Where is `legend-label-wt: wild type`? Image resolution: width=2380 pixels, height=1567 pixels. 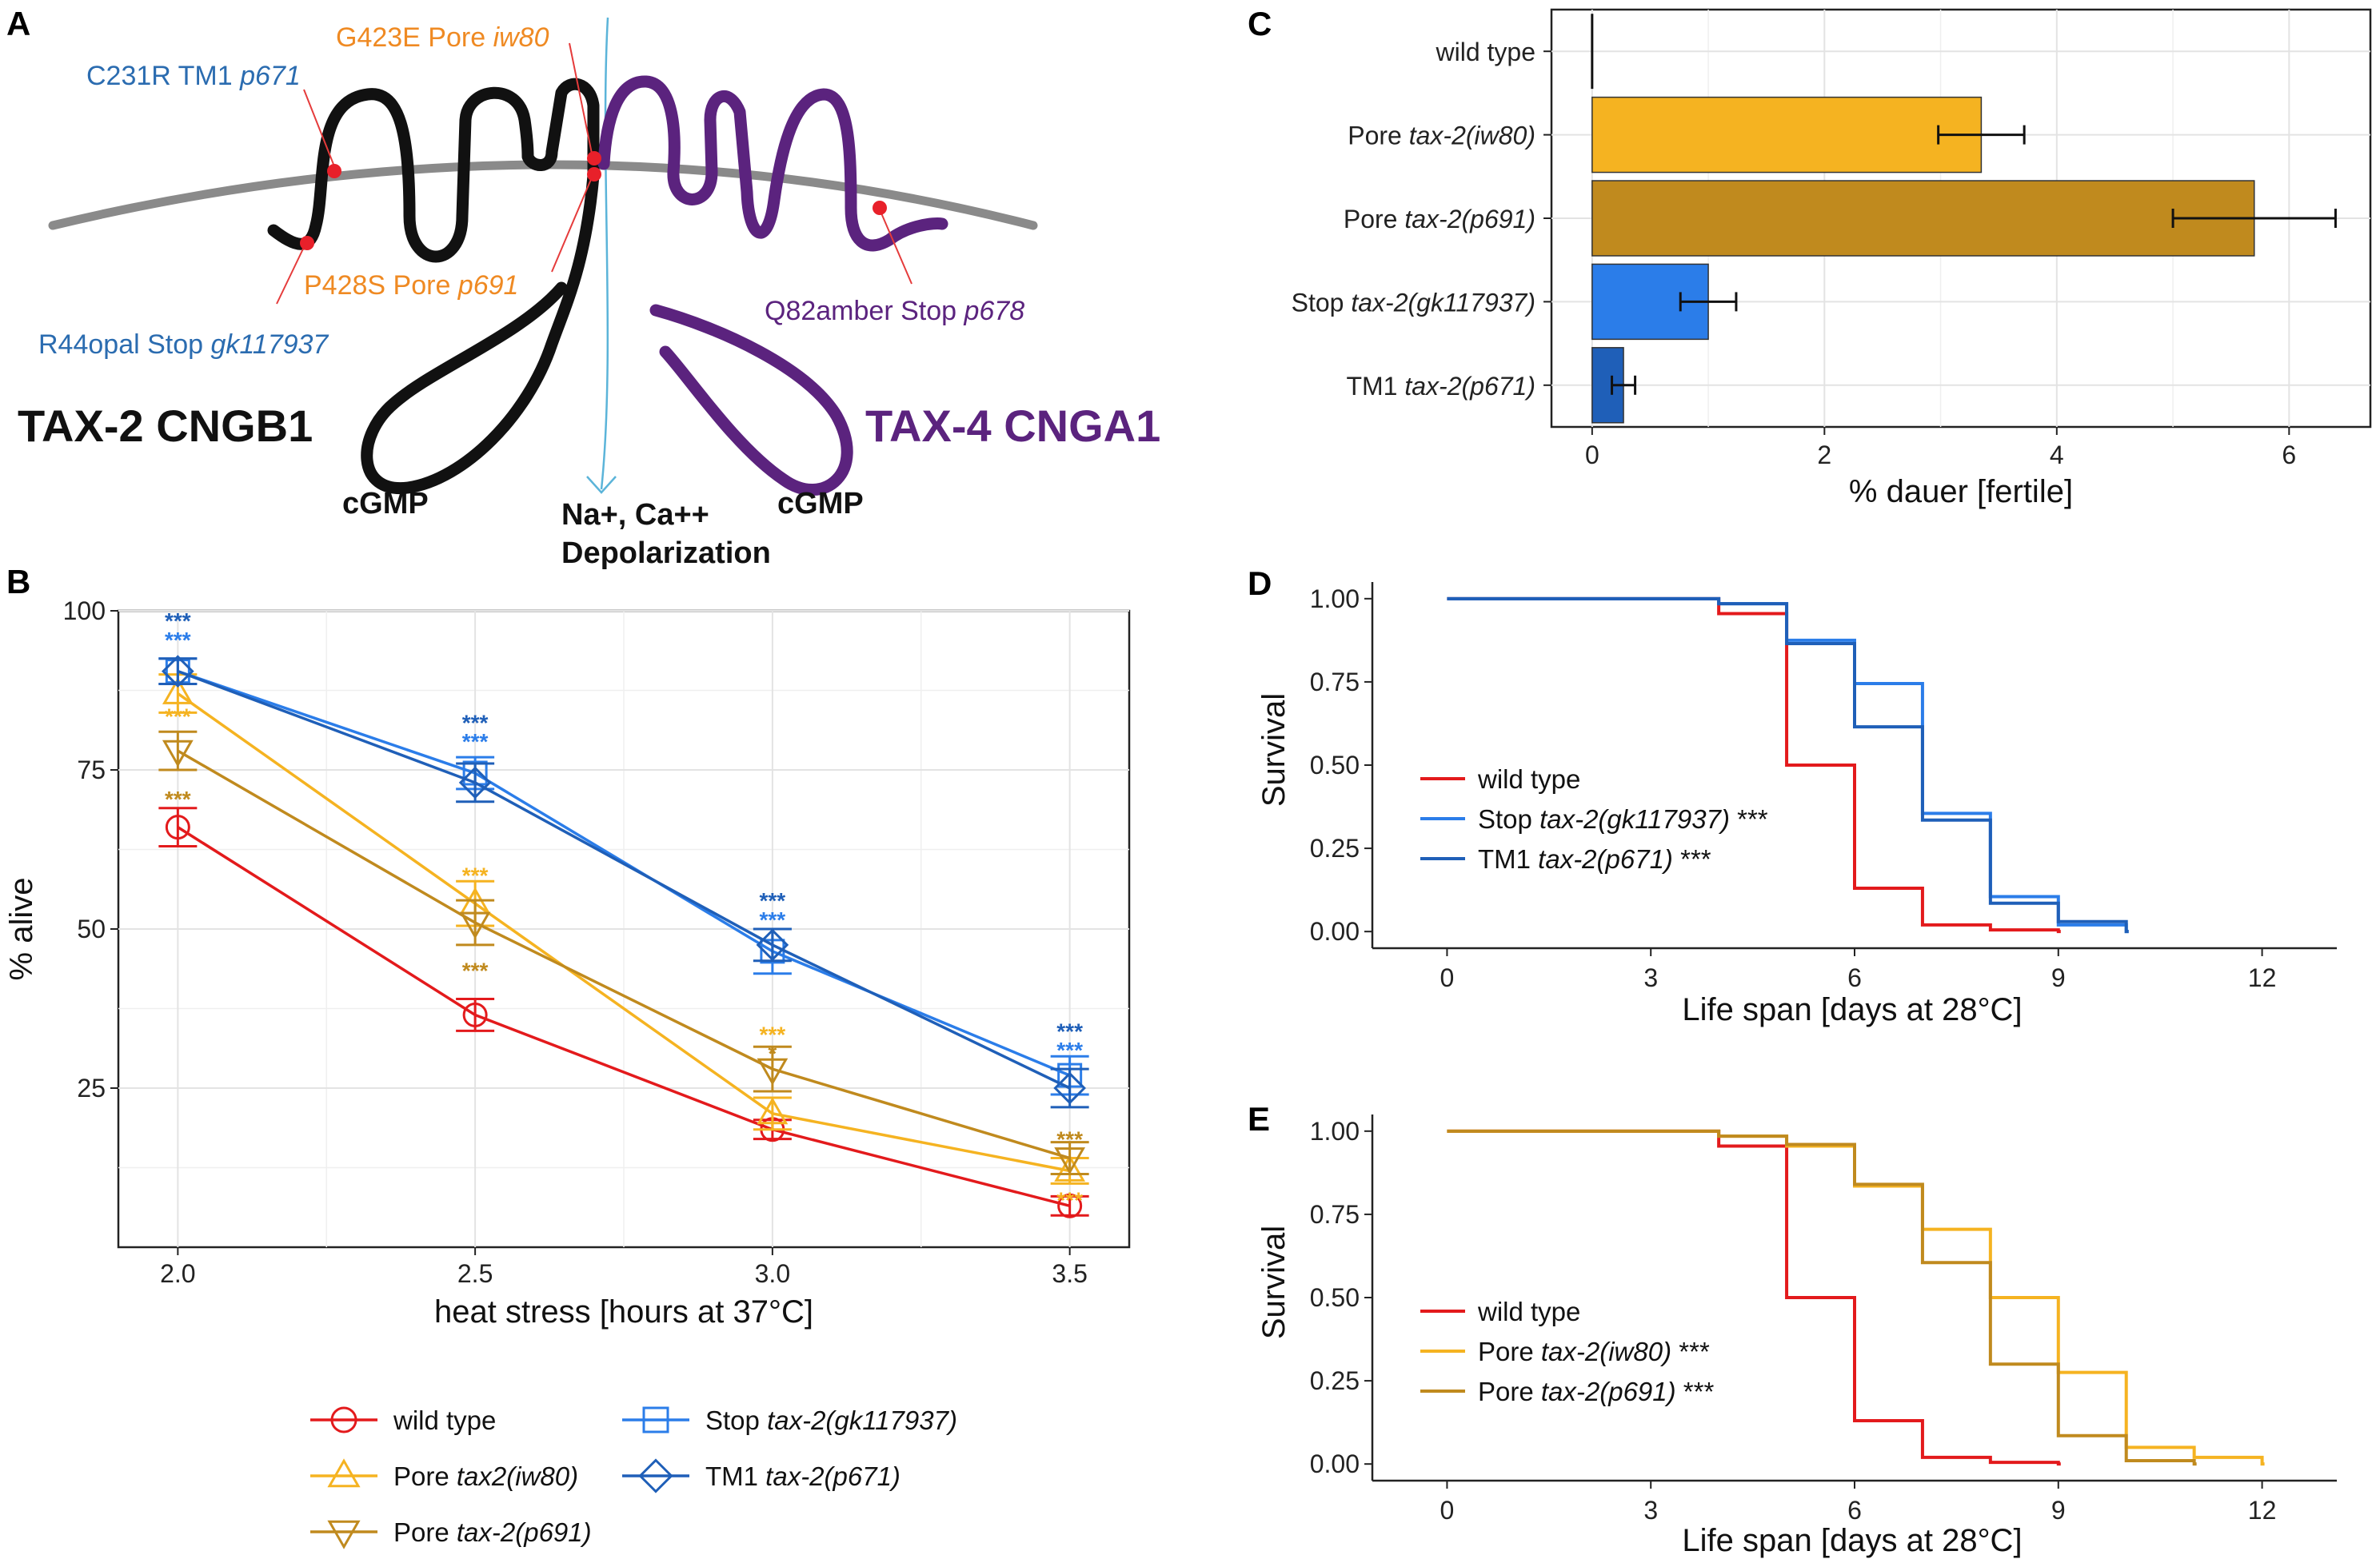
legend-label-wt: wild type is located at coordinates (1528, 1311).